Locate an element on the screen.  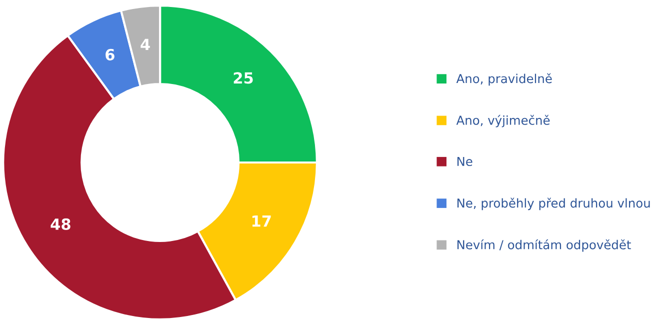
legend-label: Nevím / odmítám odpovědět is located at coordinates (544, 245).